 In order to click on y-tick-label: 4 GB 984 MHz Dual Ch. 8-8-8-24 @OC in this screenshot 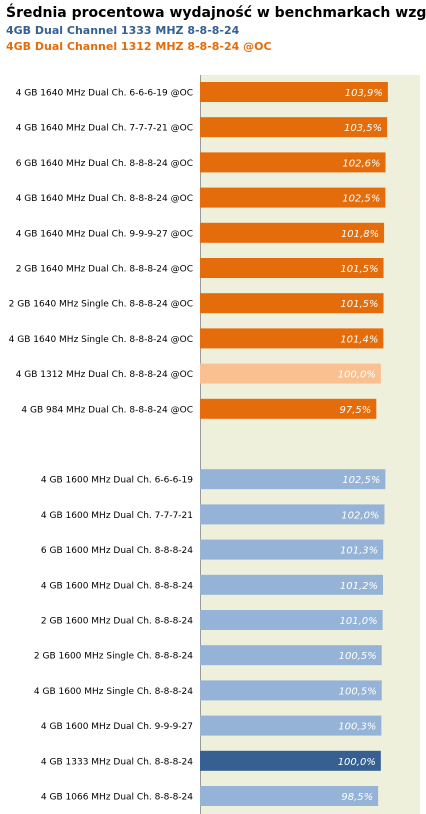, I will do `click(107, 410)`.